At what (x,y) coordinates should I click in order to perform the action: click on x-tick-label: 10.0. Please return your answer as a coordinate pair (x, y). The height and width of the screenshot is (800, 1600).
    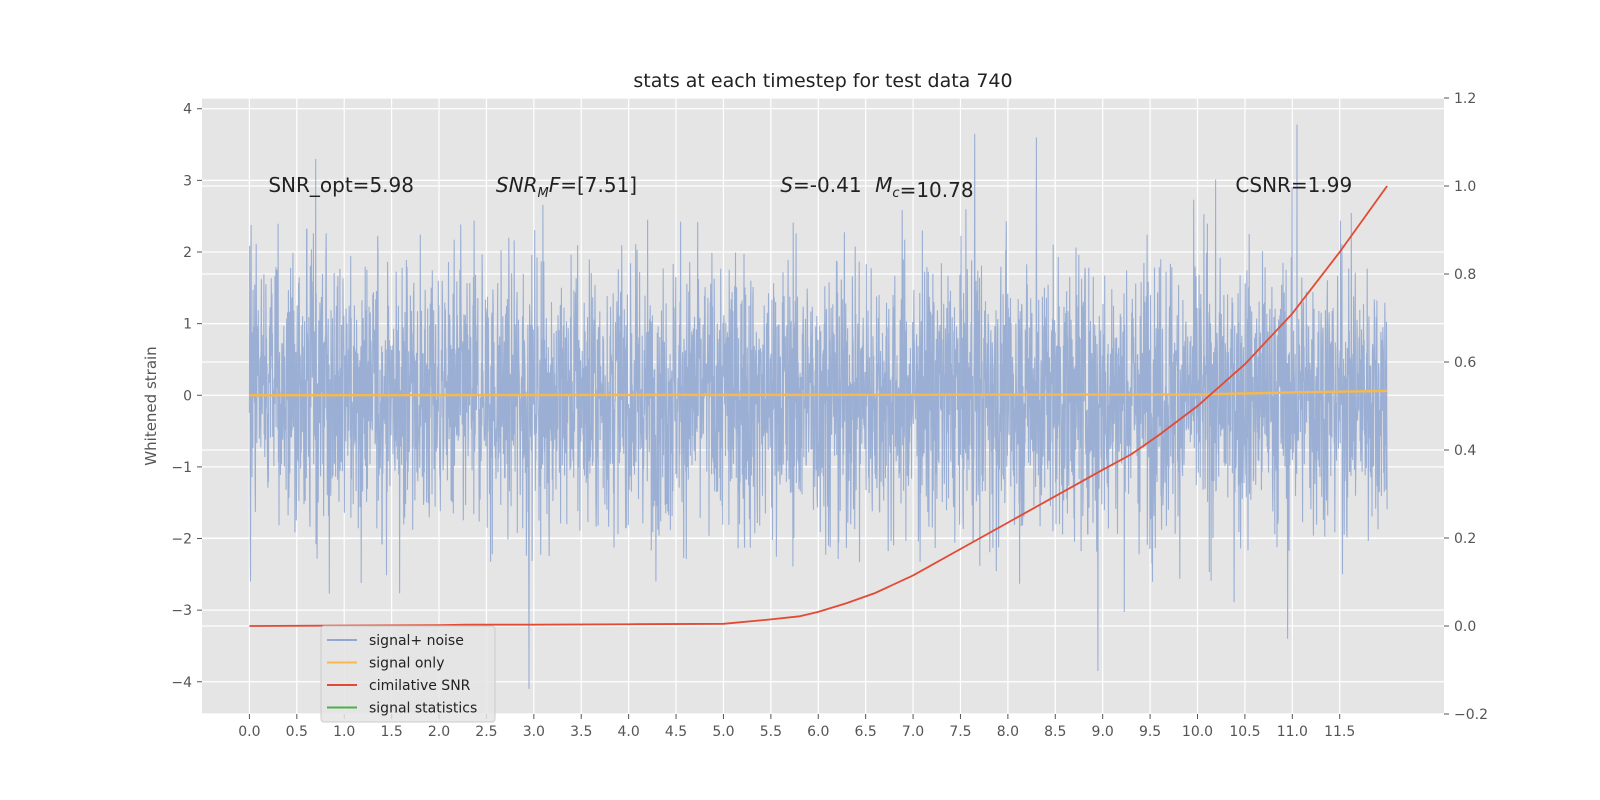
    Looking at the image, I should click on (1197, 732).